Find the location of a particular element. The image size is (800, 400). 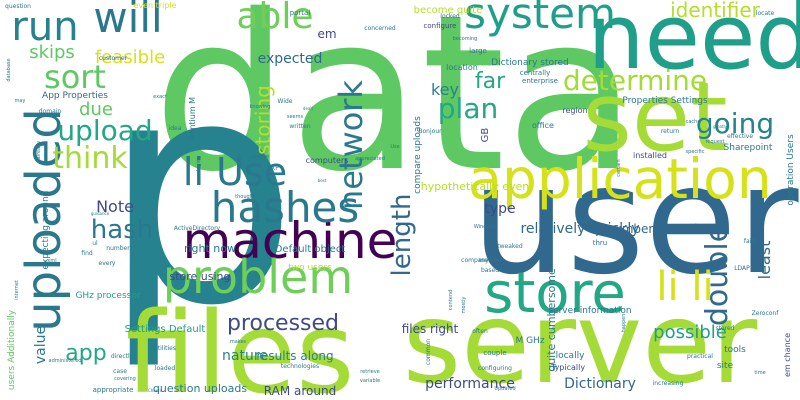

cloud-word: sort is located at coordinates (75, 77).